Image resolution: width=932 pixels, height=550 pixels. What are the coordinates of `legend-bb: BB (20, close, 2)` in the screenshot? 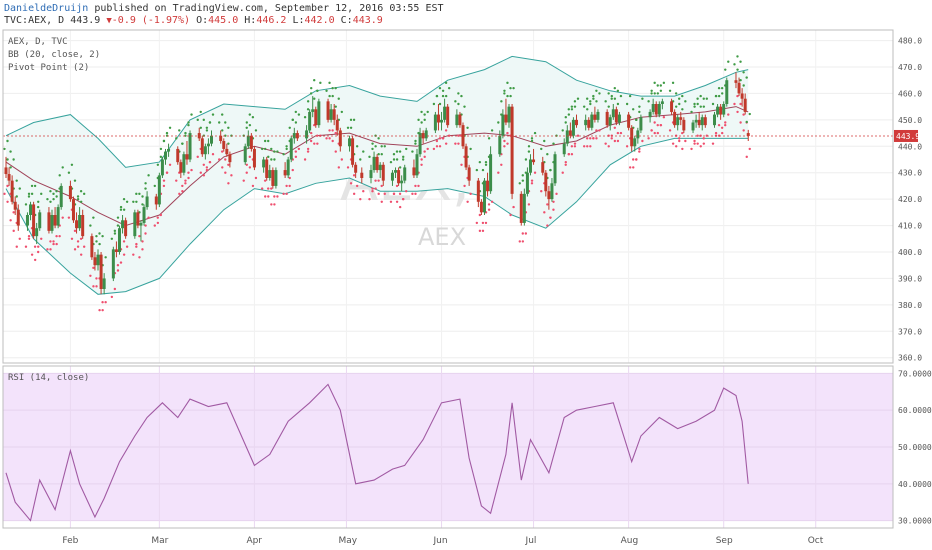 It's located at (54, 55).